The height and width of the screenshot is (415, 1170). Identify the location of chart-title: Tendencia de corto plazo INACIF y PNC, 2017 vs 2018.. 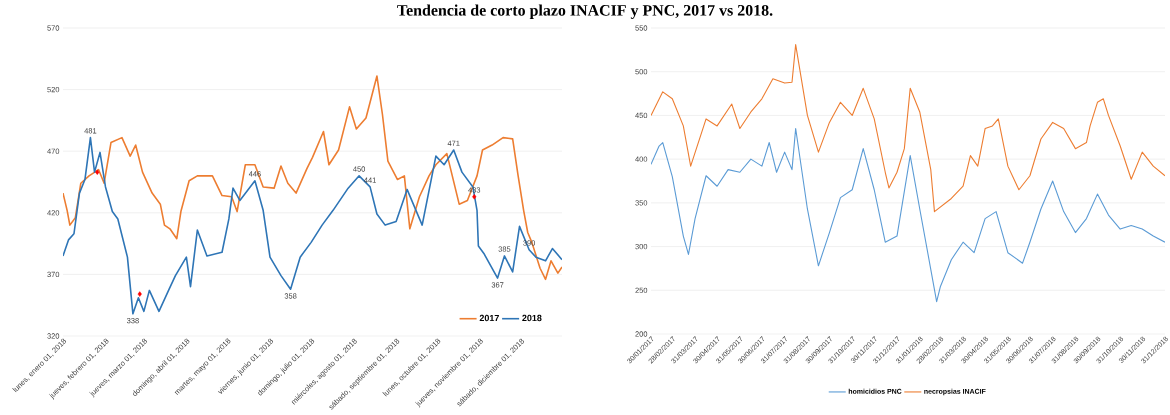
(585, 12).